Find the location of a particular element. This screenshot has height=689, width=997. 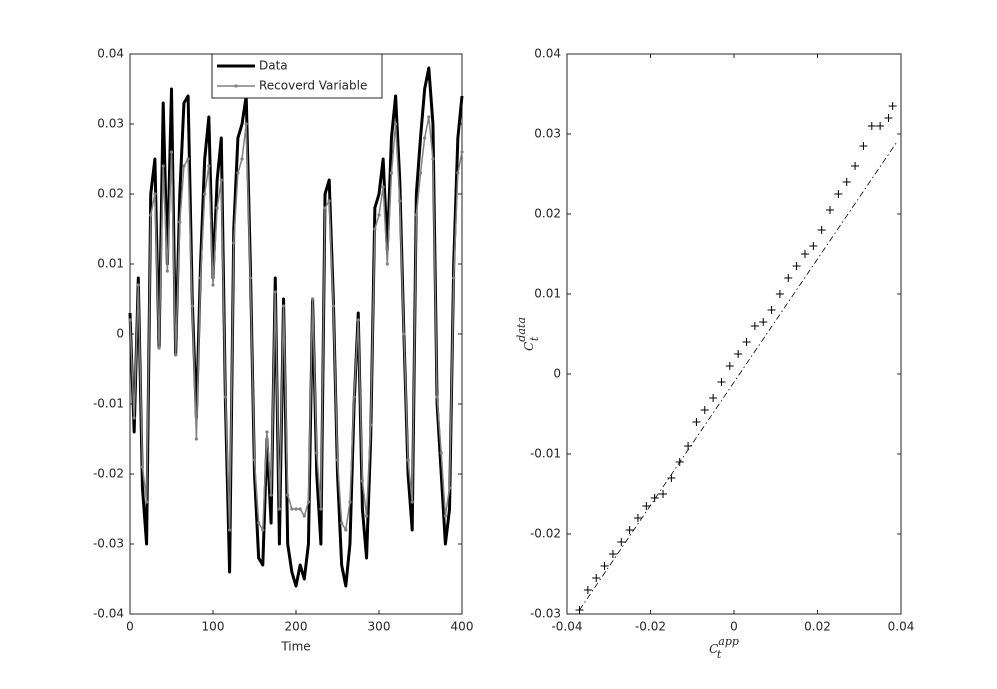

x-tick-label: 100 is located at coordinates (213, 627).